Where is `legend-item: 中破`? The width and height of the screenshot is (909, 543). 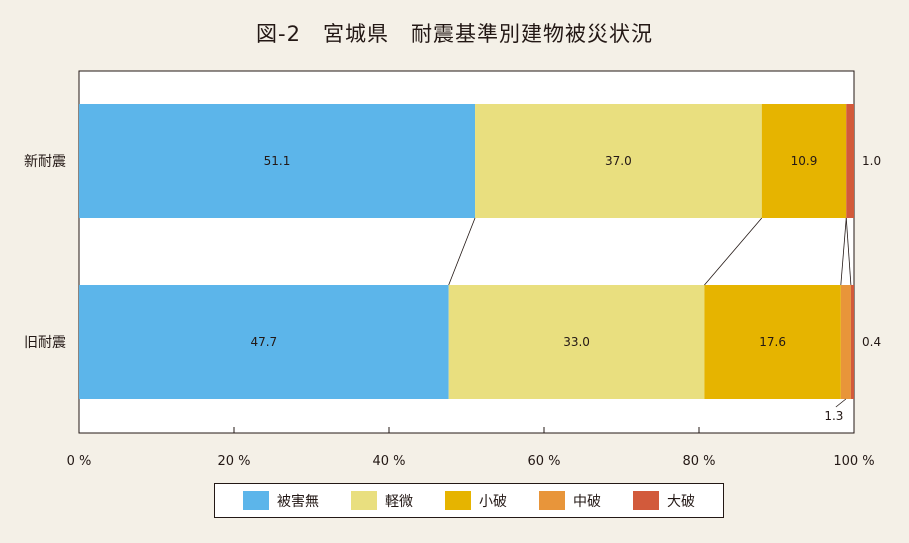
legend-item: 中破 is located at coordinates (570, 501).